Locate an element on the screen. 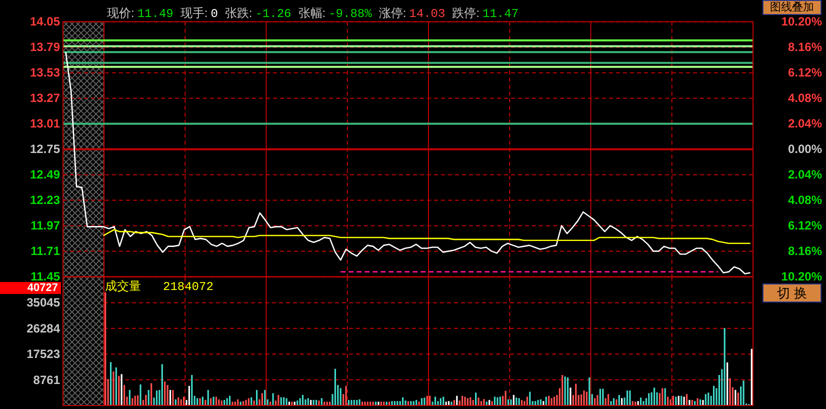 The image size is (826, 409). y-tick-label: 14.05 is located at coordinates (45, 21).